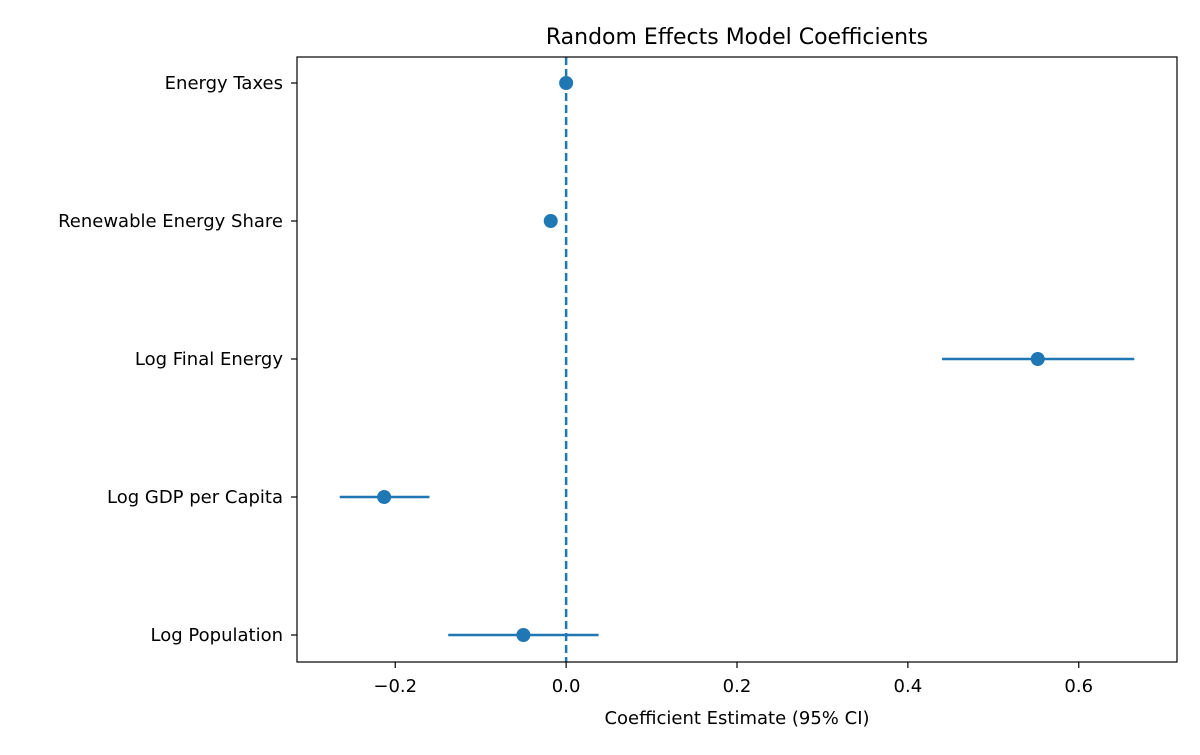 The image size is (1200, 755). What do you see at coordinates (737, 37) in the screenshot?
I see `chart-title: Random Effects Model Coefficients` at bounding box center [737, 37].